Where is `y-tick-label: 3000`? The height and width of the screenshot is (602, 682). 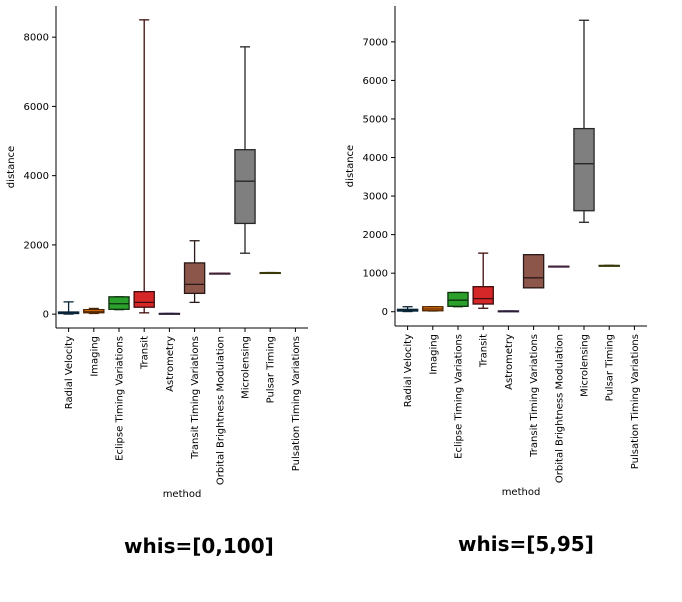 y-tick-label: 3000 is located at coordinates (375, 197).